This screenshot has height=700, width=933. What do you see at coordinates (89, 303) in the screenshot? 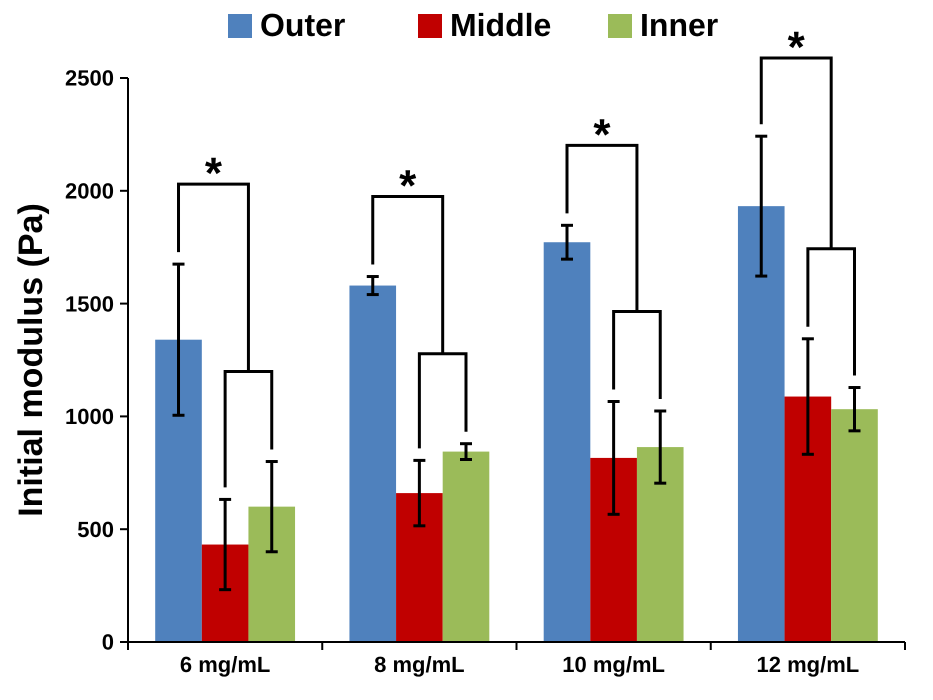
I see `y-tick-label: 1500` at bounding box center [89, 303].